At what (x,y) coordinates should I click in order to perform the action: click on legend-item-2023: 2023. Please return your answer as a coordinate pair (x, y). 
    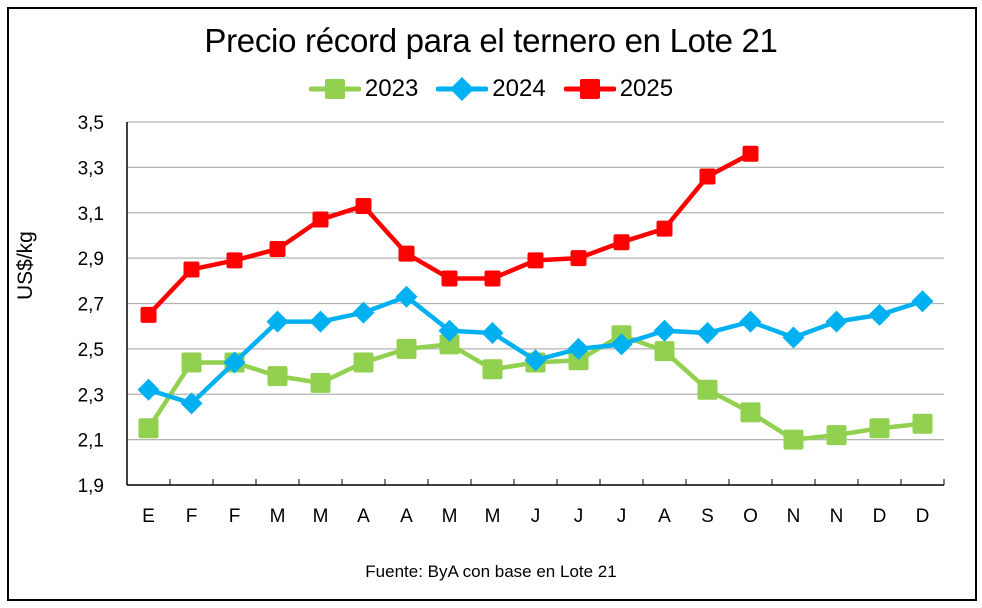
    Looking at the image, I should click on (363, 89).